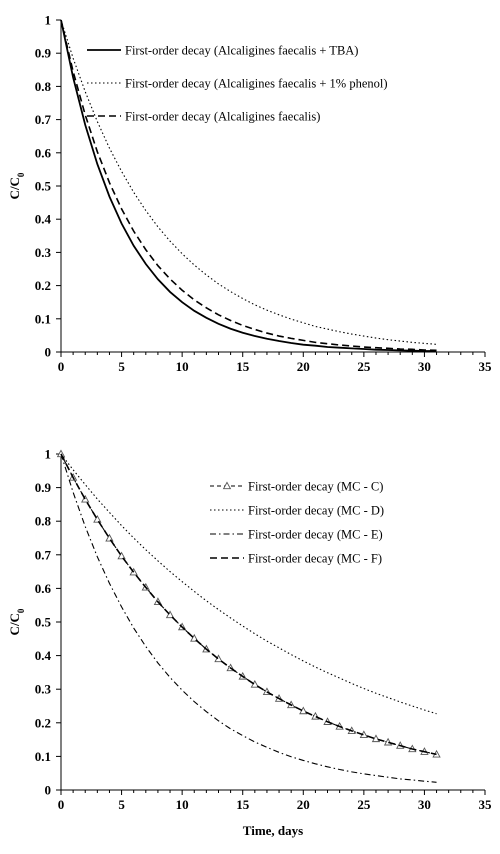  Describe the element at coordinates (315, 487) in the screenshot. I see `legend-label: First-order decay (MC - C)` at that location.